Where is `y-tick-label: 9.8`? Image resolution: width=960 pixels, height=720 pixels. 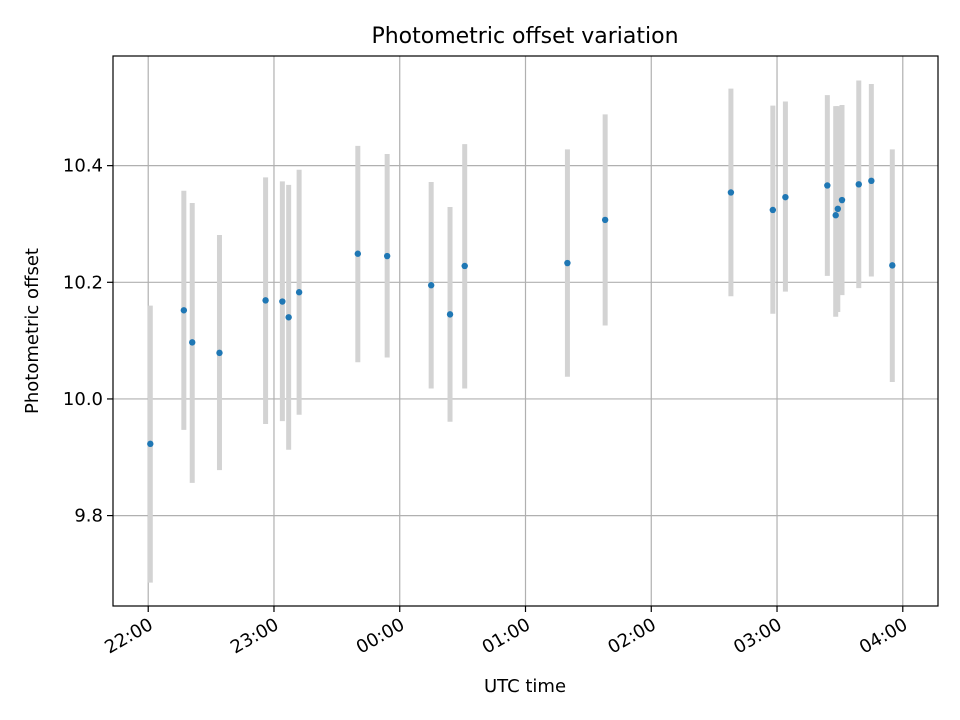
y-tick-label: 9.8 is located at coordinates (88, 516).